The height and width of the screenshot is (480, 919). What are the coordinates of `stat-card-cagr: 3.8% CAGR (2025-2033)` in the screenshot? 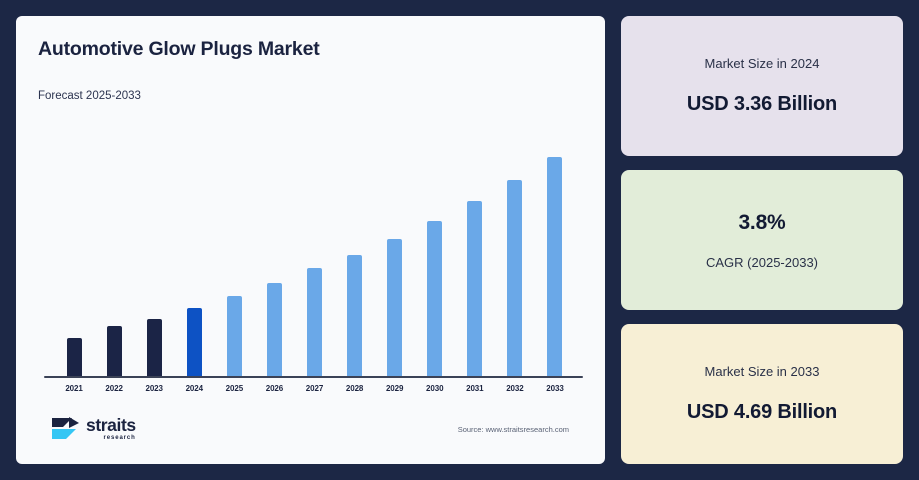 It's located at (762, 240).